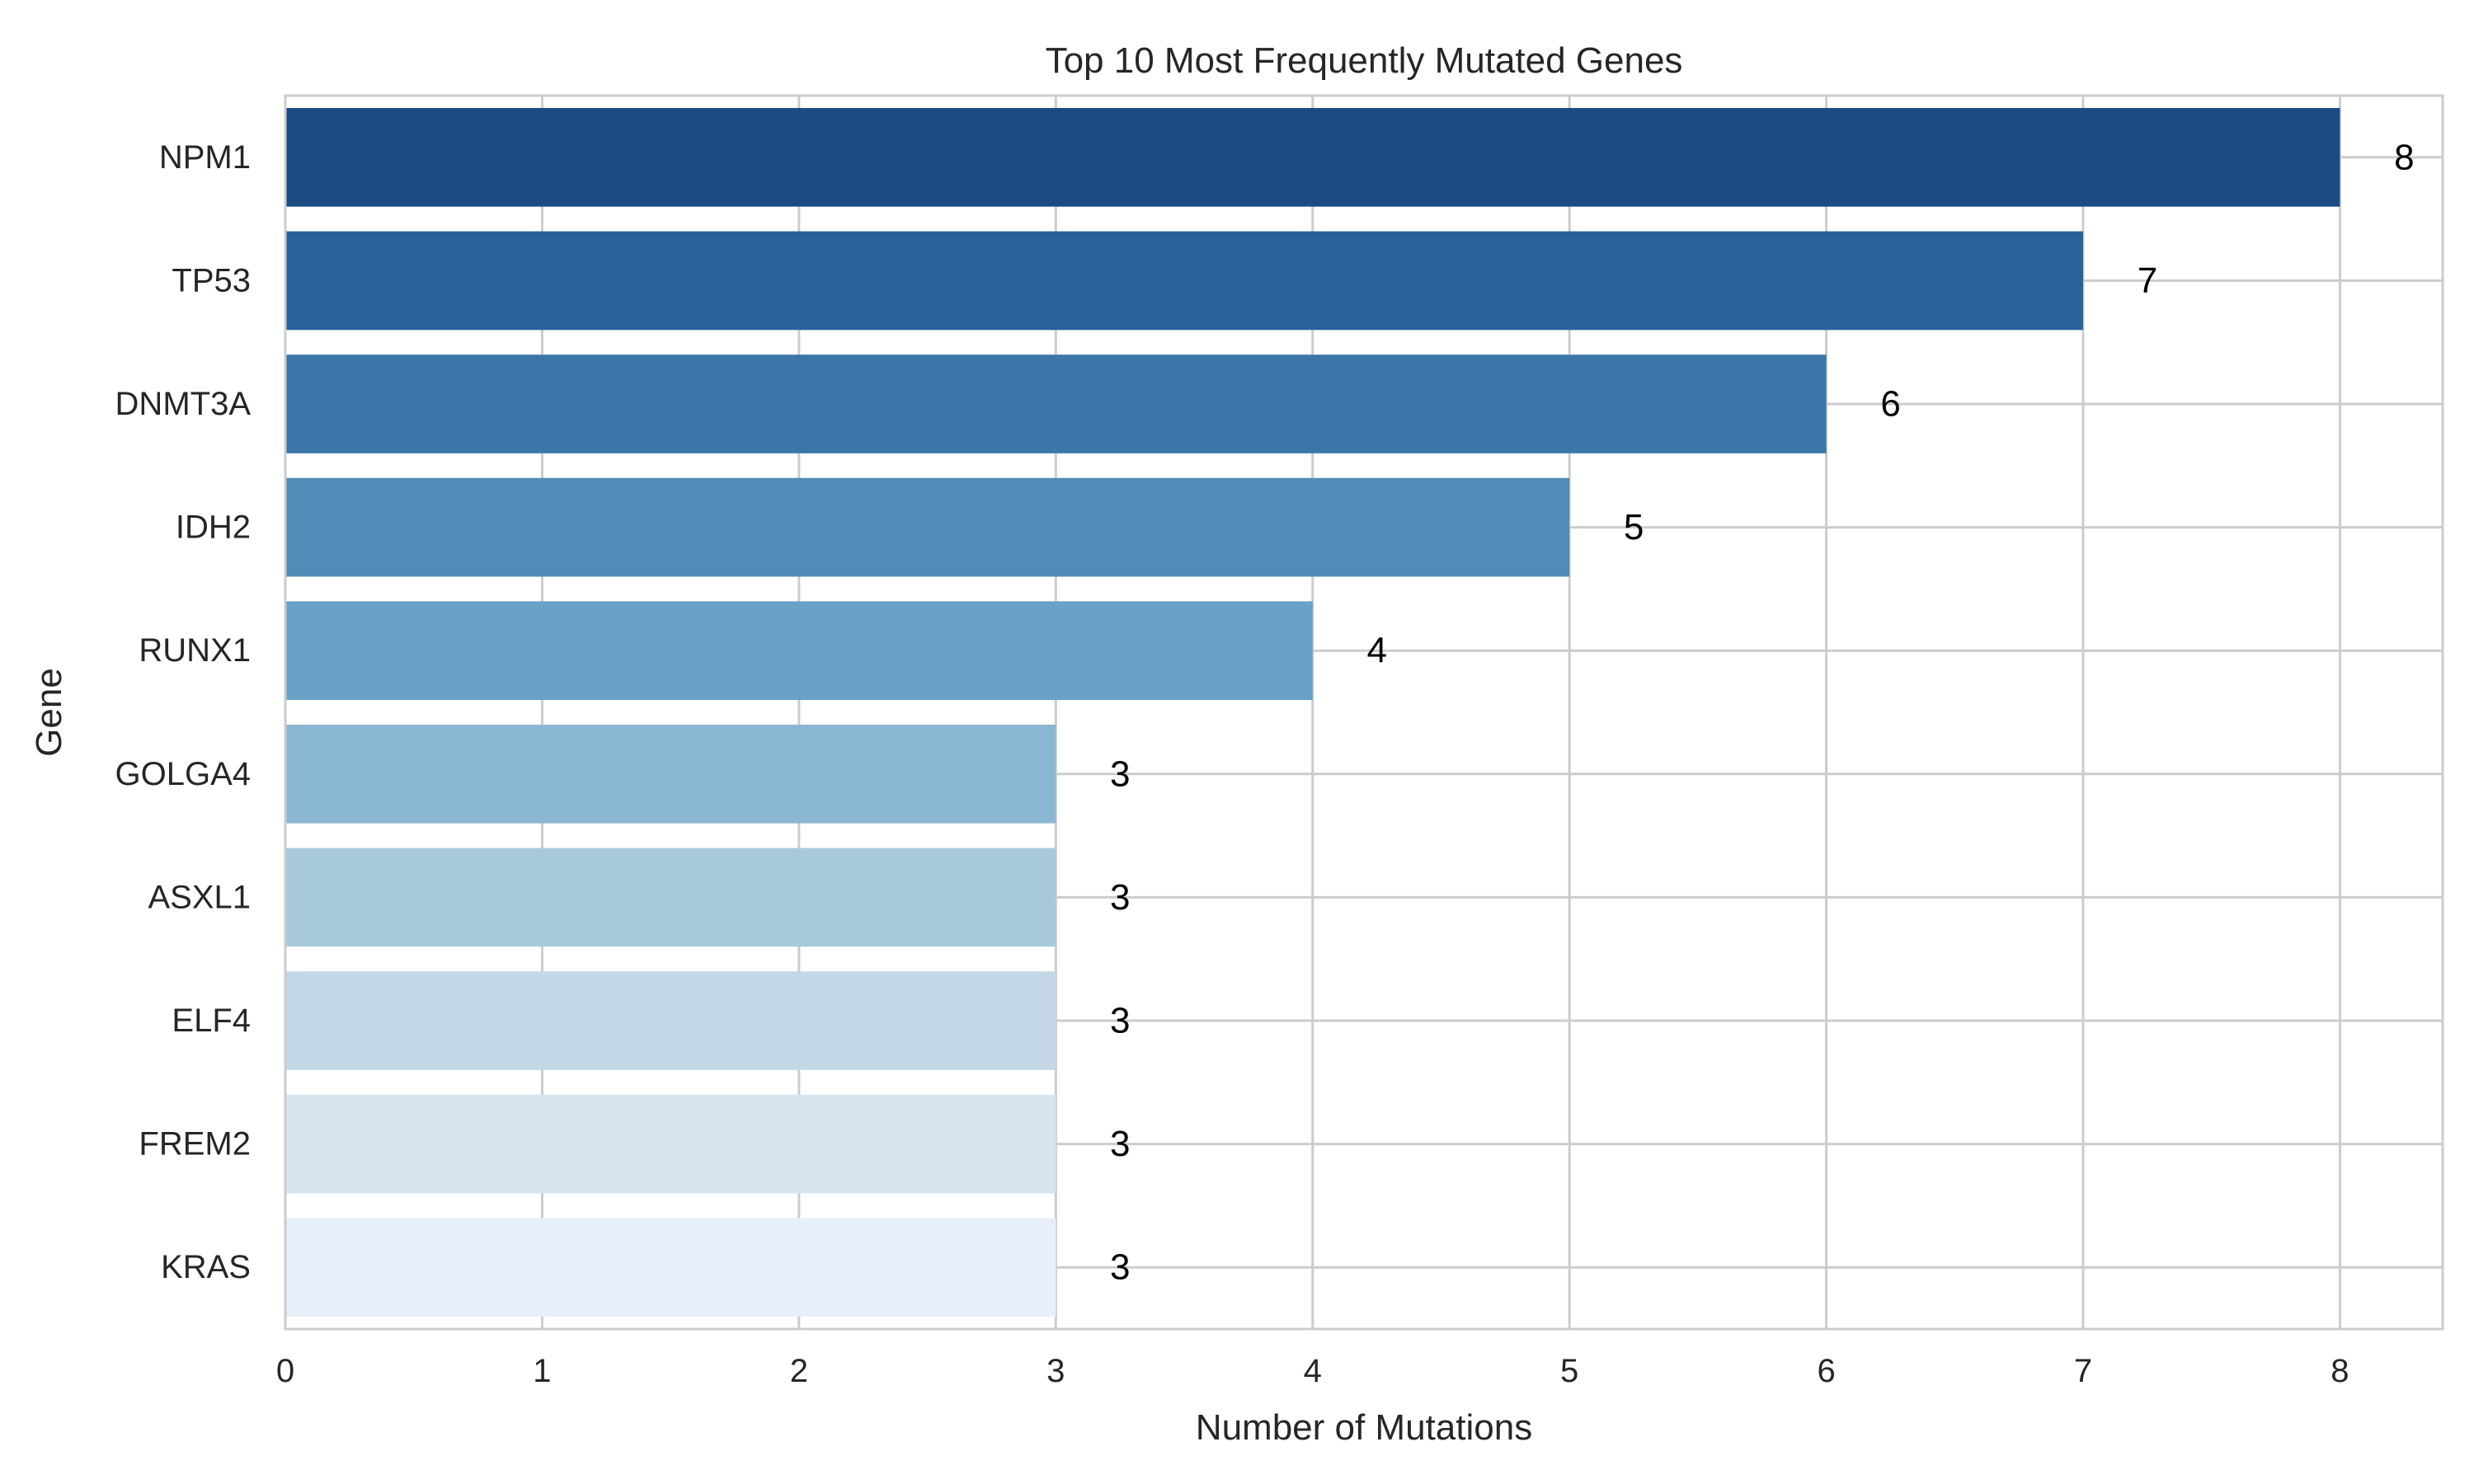  I want to click on y-tick-label-idh2: IDH2, so click(213, 528).